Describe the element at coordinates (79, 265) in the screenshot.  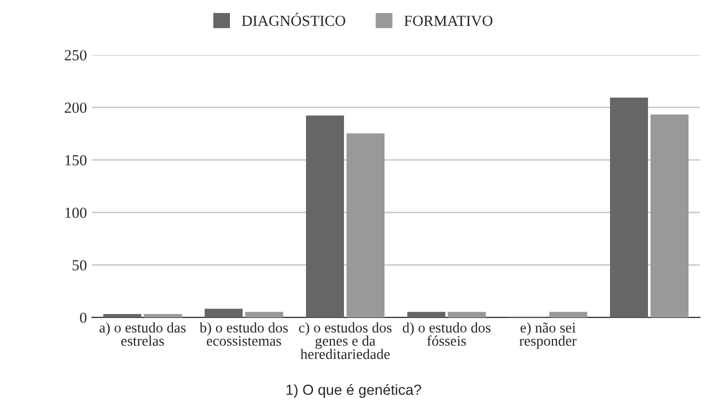
I see `y-tick-label: 50` at that location.